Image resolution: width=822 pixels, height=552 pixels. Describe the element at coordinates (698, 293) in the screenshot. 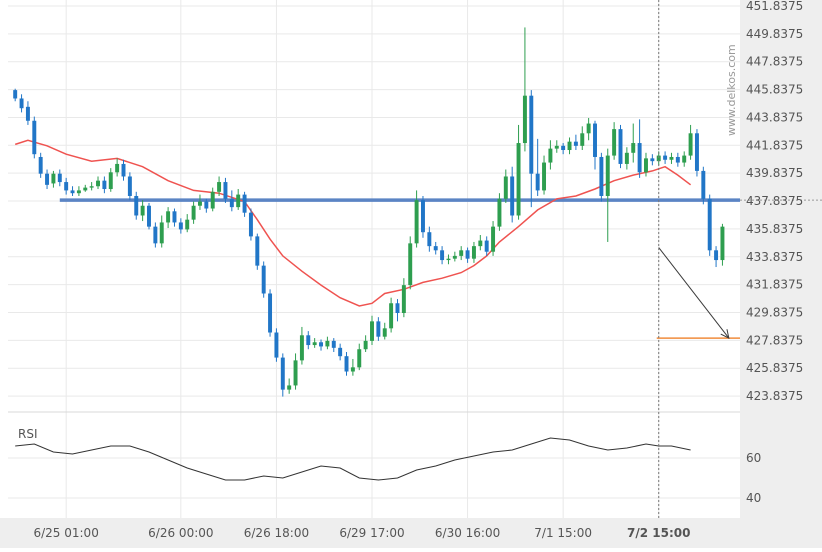

I see `target-layer` at that location.